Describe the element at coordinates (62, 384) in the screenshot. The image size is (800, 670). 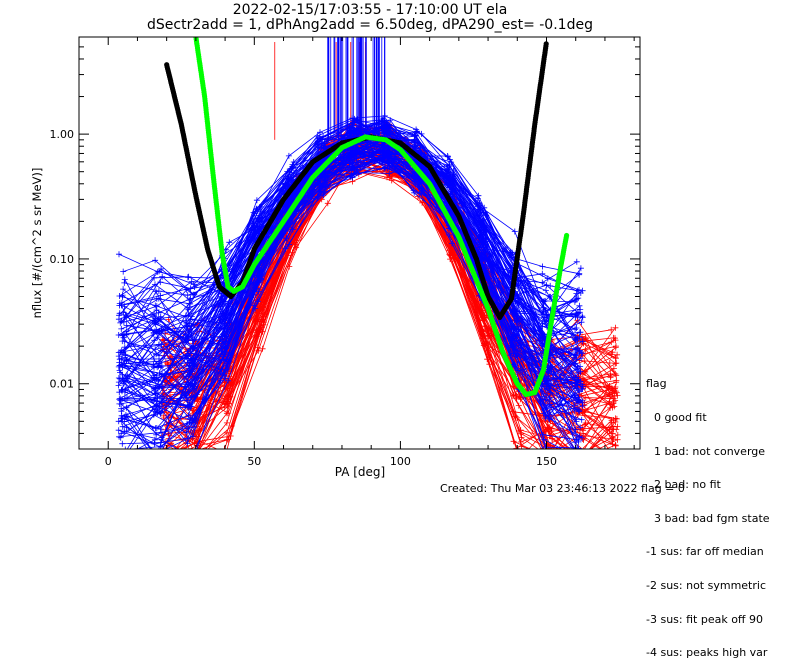
I see `y-tick-label: 0.01` at that location.